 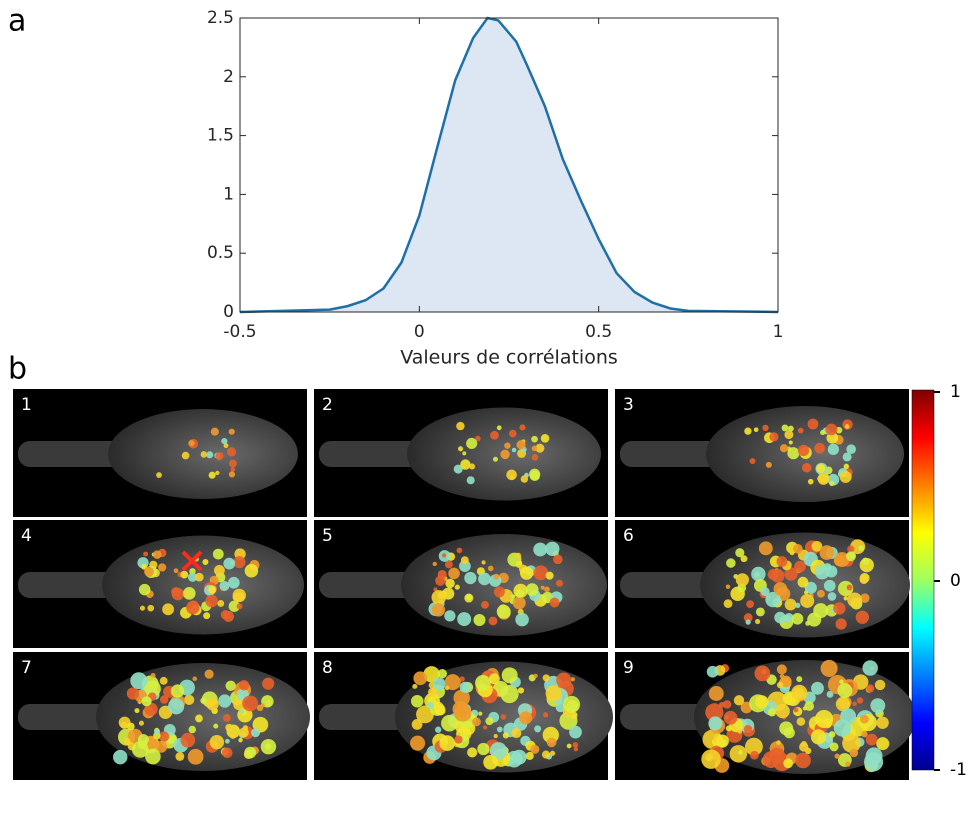 What do you see at coordinates (327, 668) in the screenshot?
I see `image-label: 8` at bounding box center [327, 668].